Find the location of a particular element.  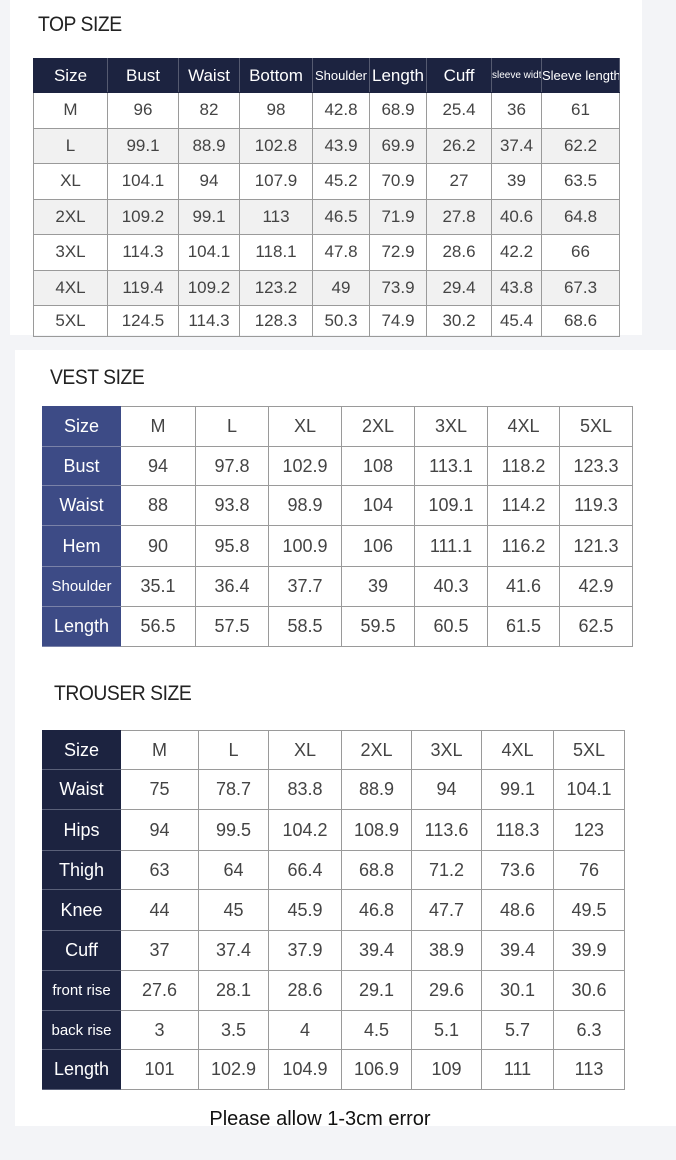

table-cell: 111 is located at coordinates (517, 1069).